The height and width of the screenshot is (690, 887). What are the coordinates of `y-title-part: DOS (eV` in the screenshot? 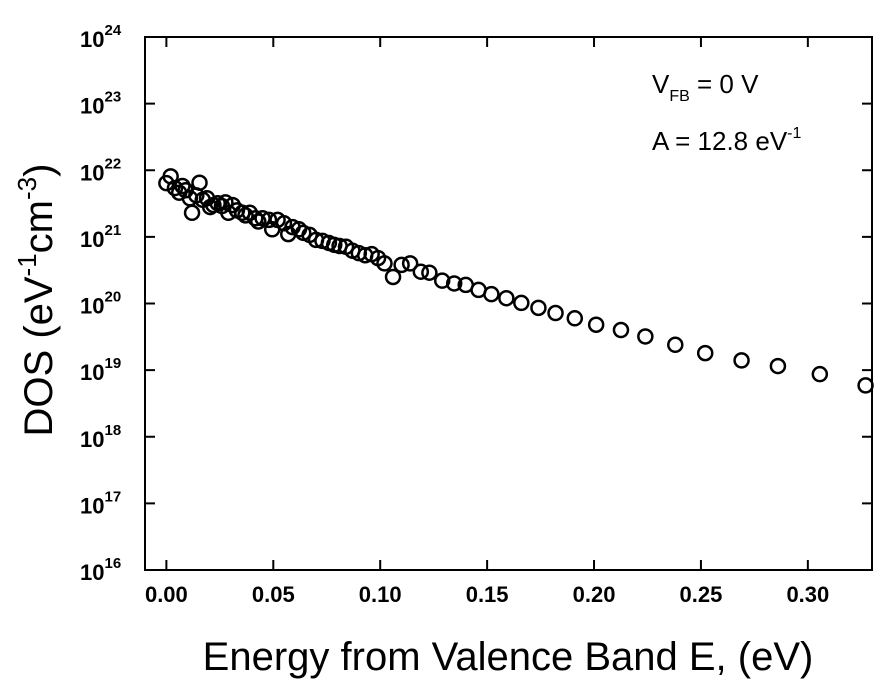 It's located at (39, 356).